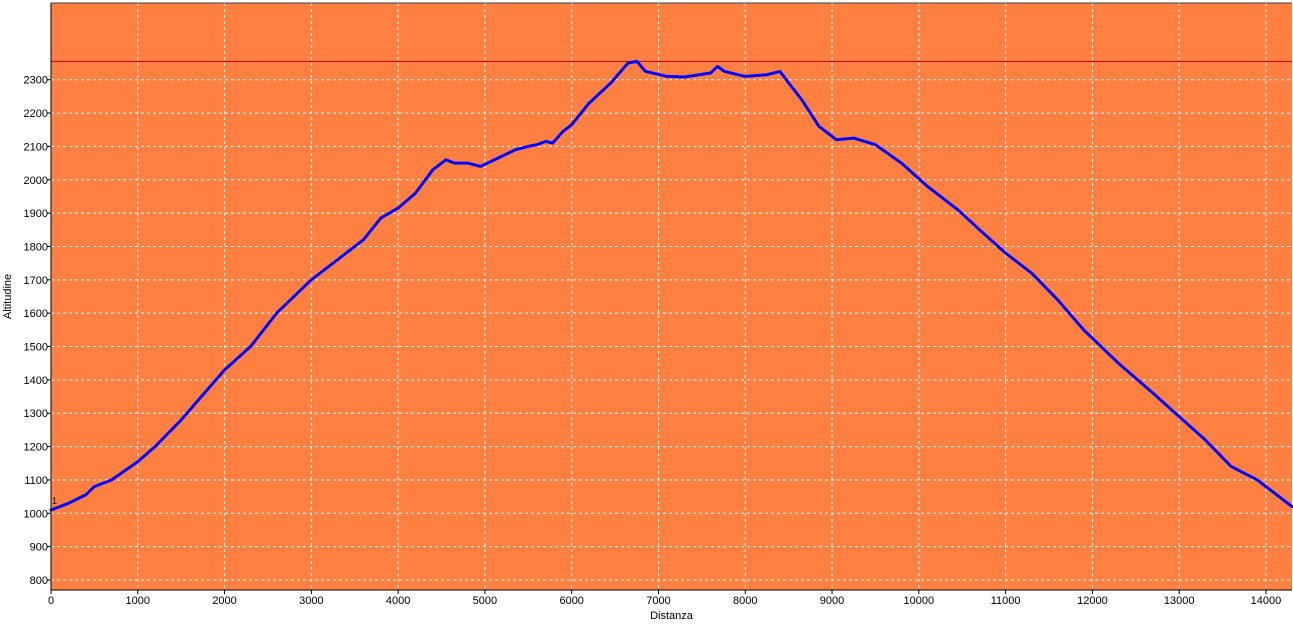 This screenshot has width=1293, height=629. What do you see at coordinates (54, 501) in the screenshot?
I see `start-marker-label: 1` at bounding box center [54, 501].